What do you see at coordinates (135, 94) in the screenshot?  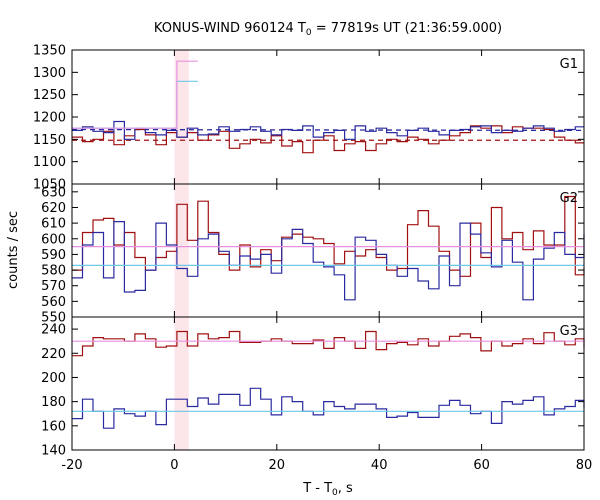 I see `series-pink-g1` at bounding box center [135, 94].